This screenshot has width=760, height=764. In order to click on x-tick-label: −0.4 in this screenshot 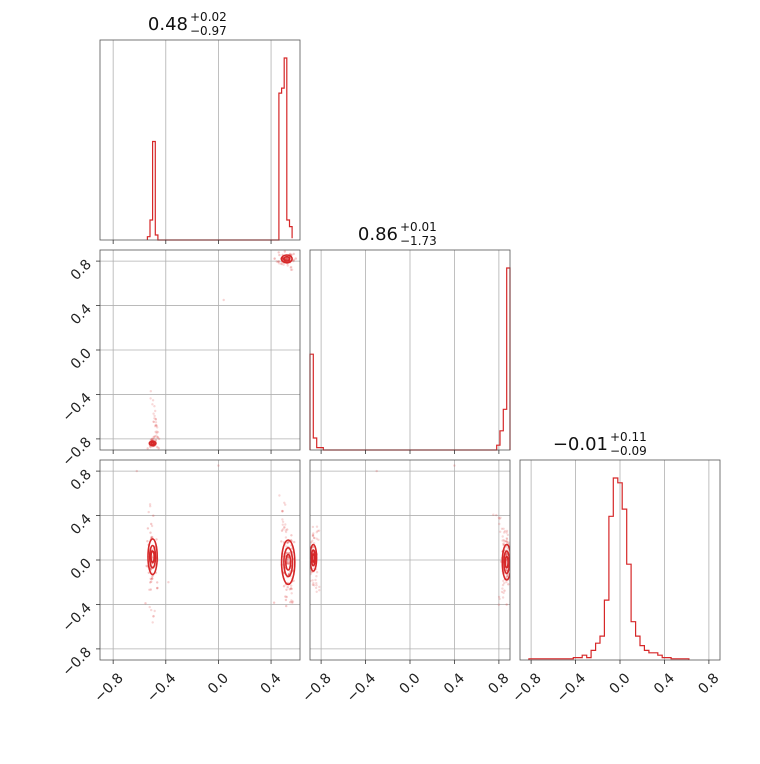, I will do `click(161, 687)`.